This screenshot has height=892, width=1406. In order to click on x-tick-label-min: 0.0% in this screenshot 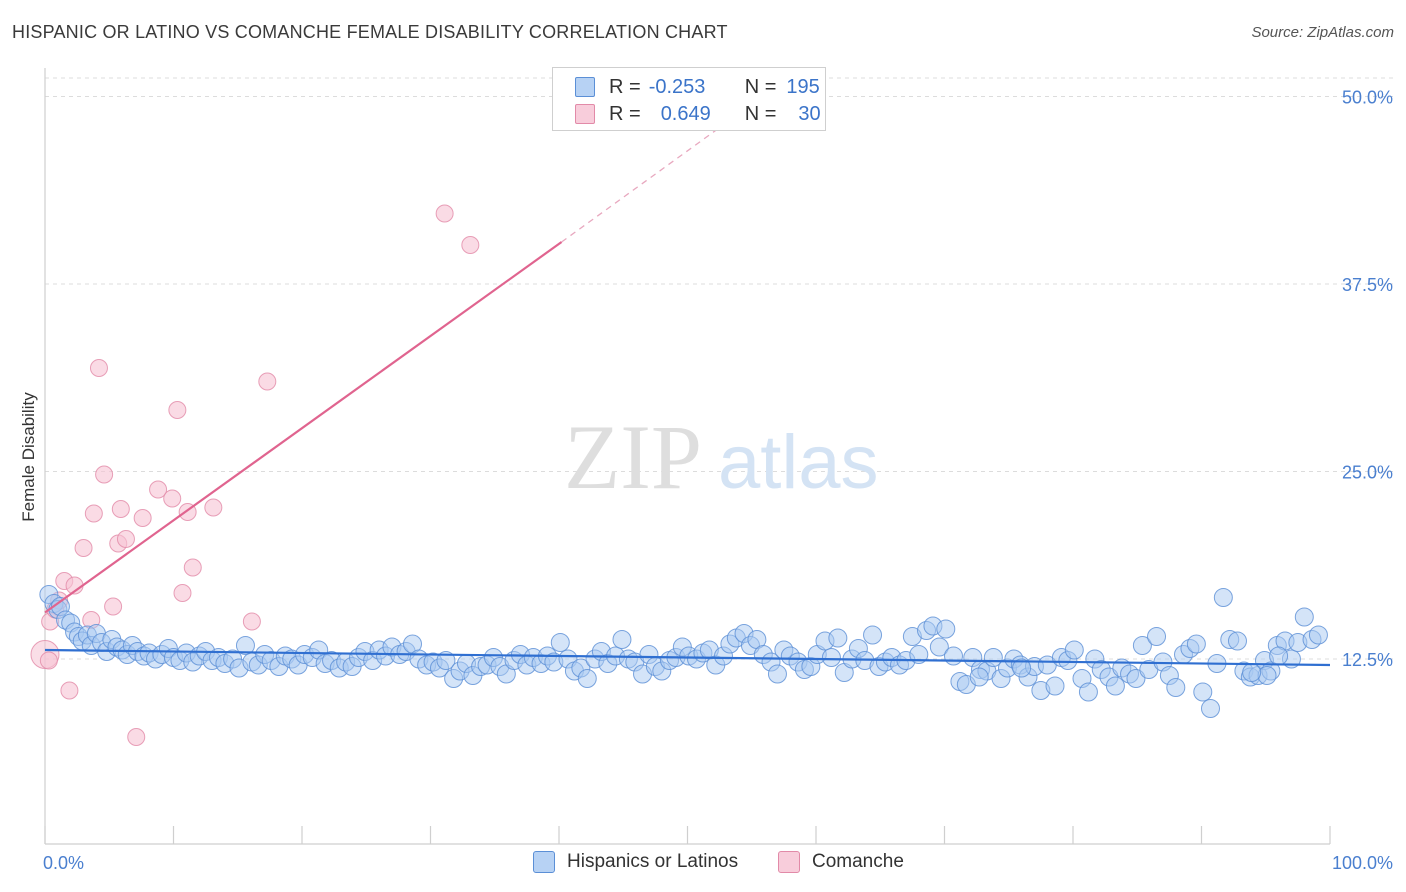, I will do `click(63, 863)`.